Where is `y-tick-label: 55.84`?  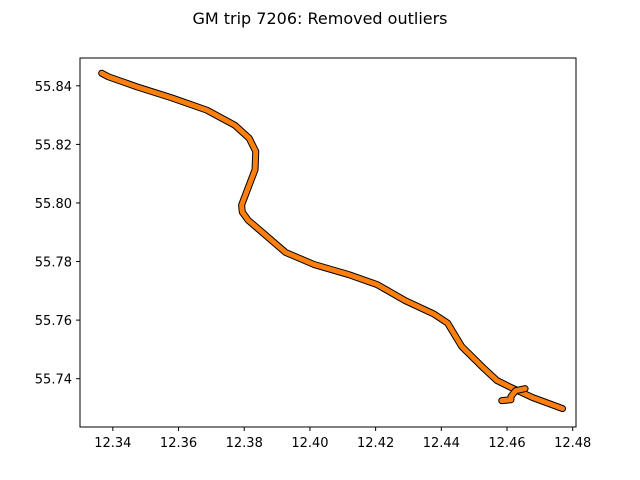 y-tick-label: 55.84 is located at coordinates (53, 87).